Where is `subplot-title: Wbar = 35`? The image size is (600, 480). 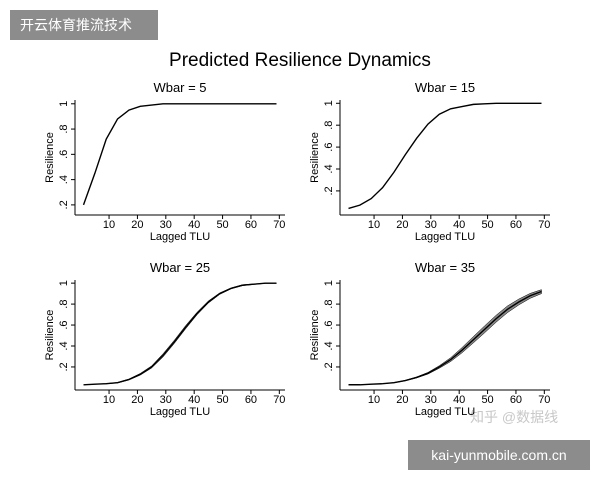
subplot-title: Wbar = 35 is located at coordinates (445, 267).